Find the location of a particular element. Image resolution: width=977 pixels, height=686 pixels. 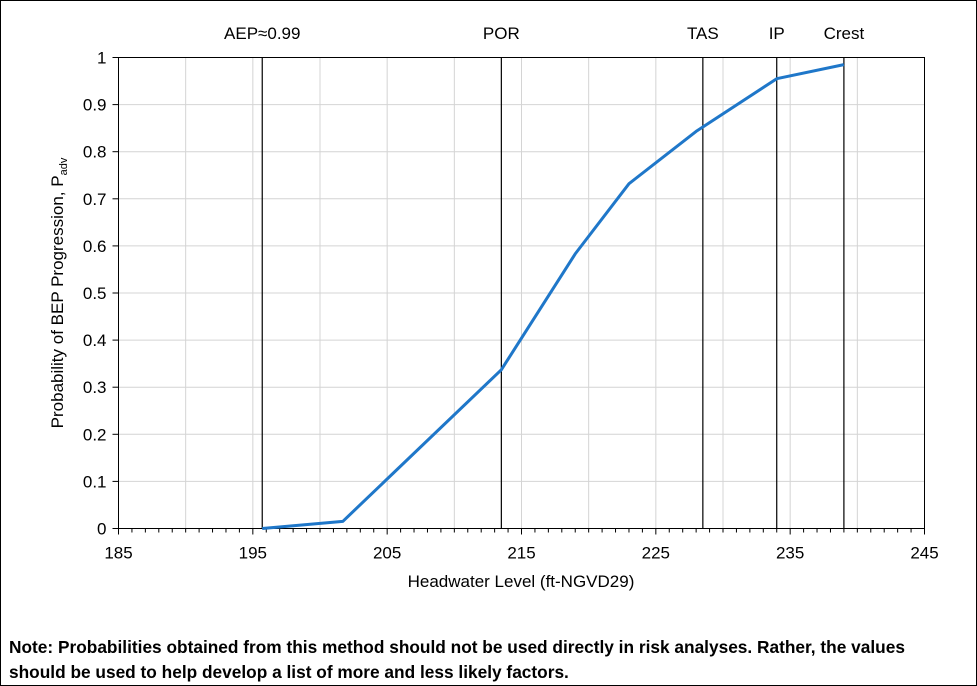

reference-line-label: TAS is located at coordinates (703, 33).